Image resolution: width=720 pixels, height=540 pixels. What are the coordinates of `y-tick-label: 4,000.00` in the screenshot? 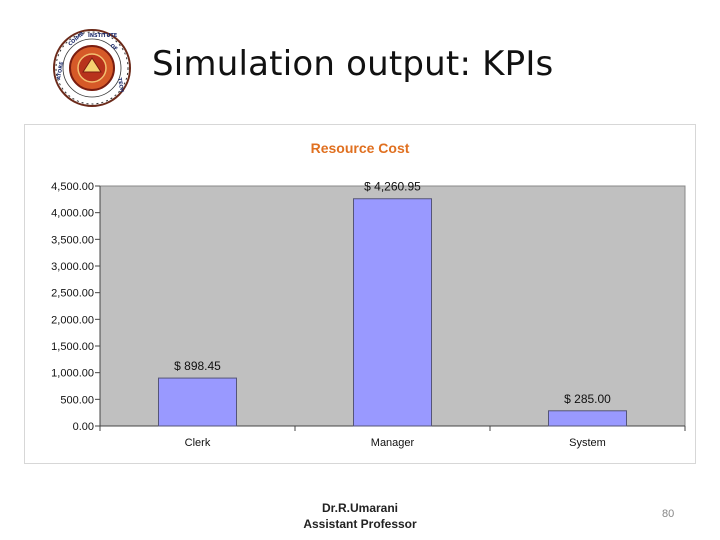 It's located at (72, 214).